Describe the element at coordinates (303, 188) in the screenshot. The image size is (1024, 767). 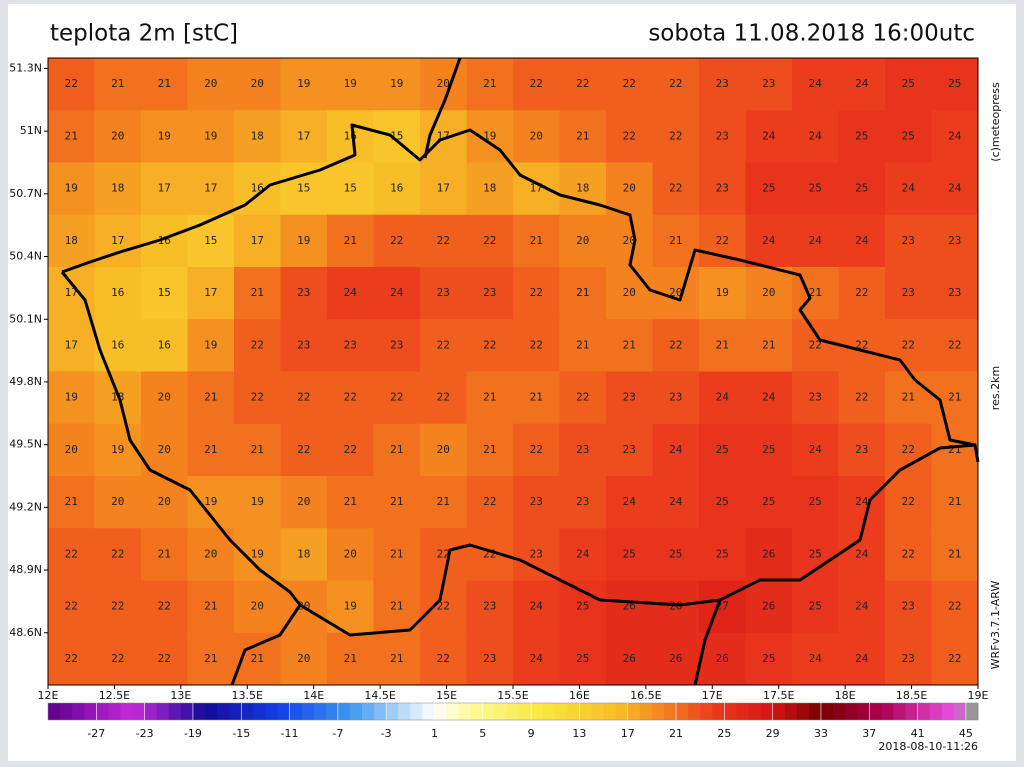
I see `temperature-value: 15` at that location.